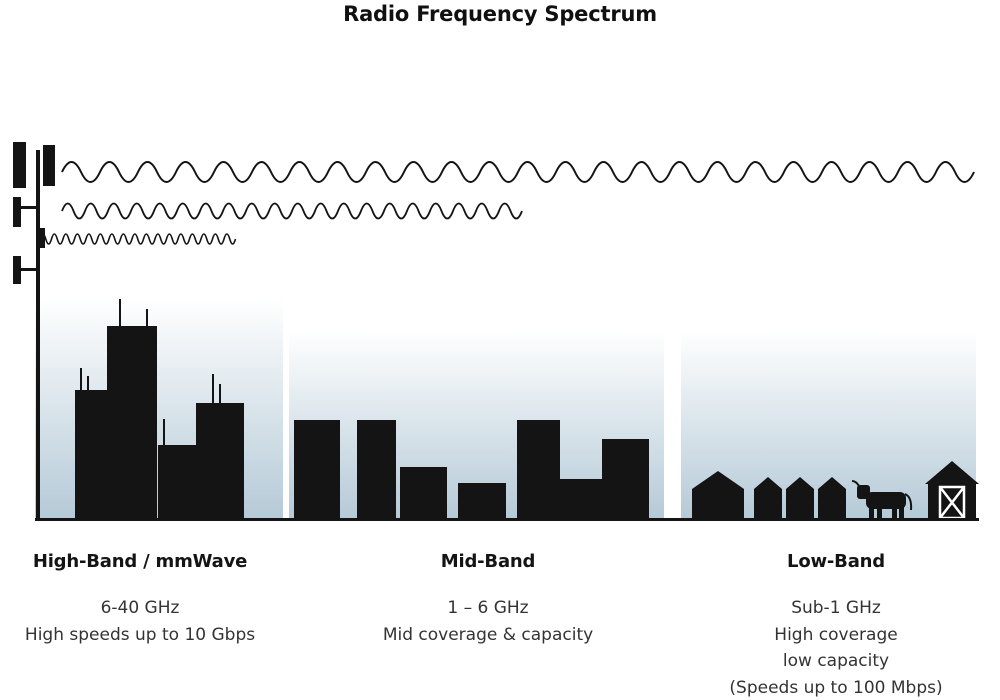 The height and width of the screenshot is (700, 1000). What do you see at coordinates (488, 634) in the screenshot?
I see `band-description: Mid coverage & capacity` at bounding box center [488, 634].